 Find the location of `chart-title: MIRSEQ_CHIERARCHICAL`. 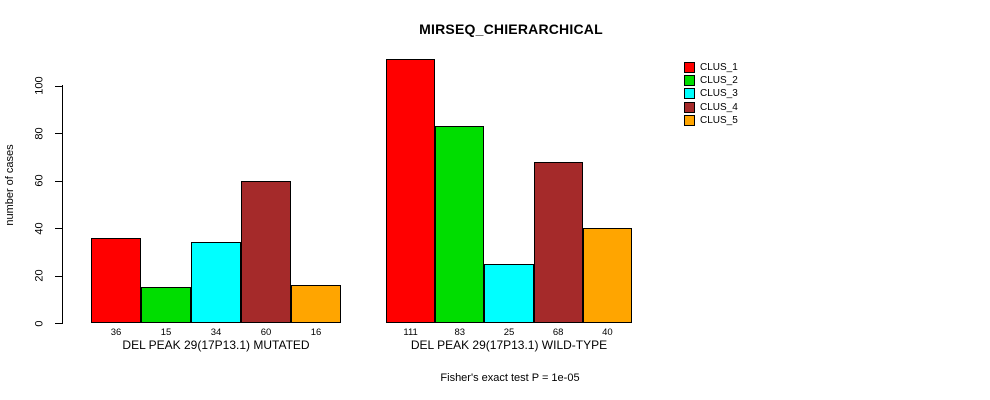

chart-title: MIRSEQ_CHIERARCHICAL is located at coordinates (511, 29).